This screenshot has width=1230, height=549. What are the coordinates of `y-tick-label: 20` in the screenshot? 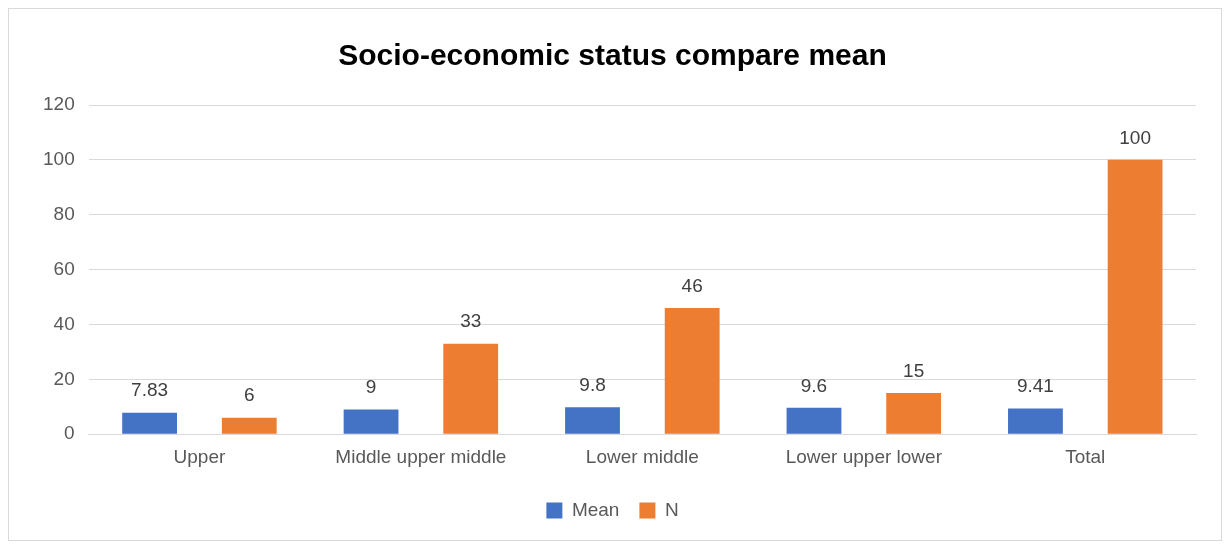 It's located at (64, 378).